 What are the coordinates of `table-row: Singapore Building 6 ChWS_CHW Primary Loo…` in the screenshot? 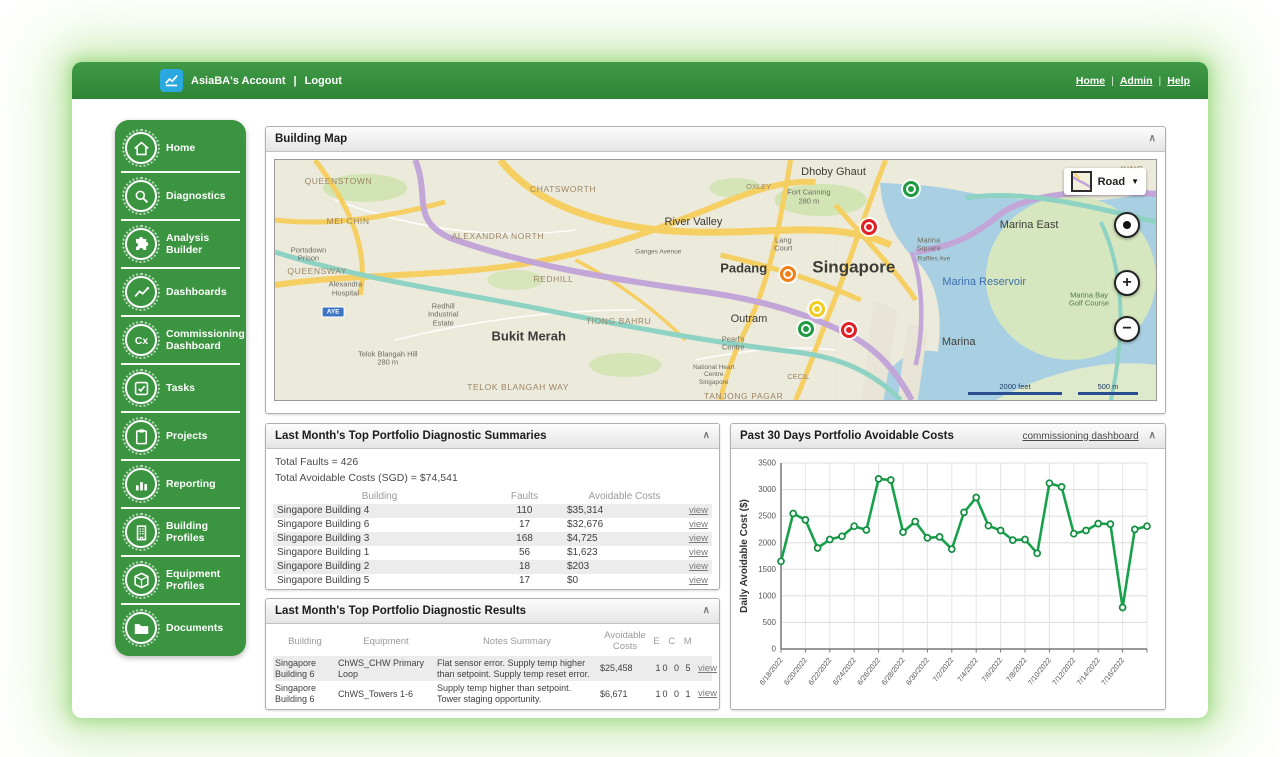 It's located at (495, 668).